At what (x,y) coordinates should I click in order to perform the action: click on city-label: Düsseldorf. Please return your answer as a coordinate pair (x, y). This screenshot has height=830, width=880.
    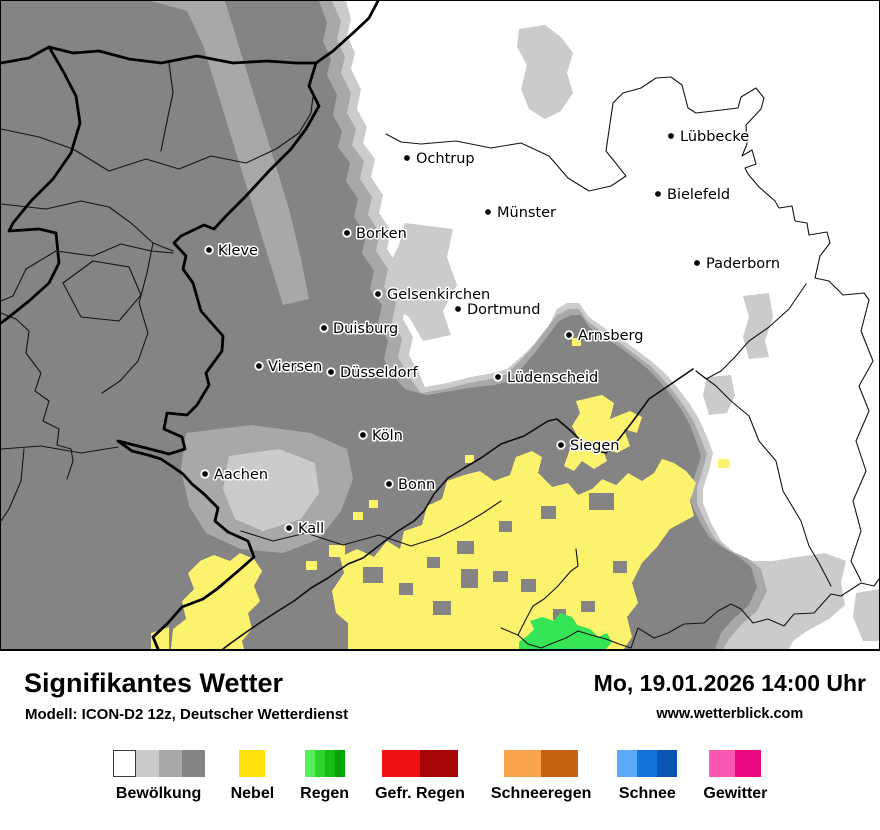
    Looking at the image, I should click on (379, 373).